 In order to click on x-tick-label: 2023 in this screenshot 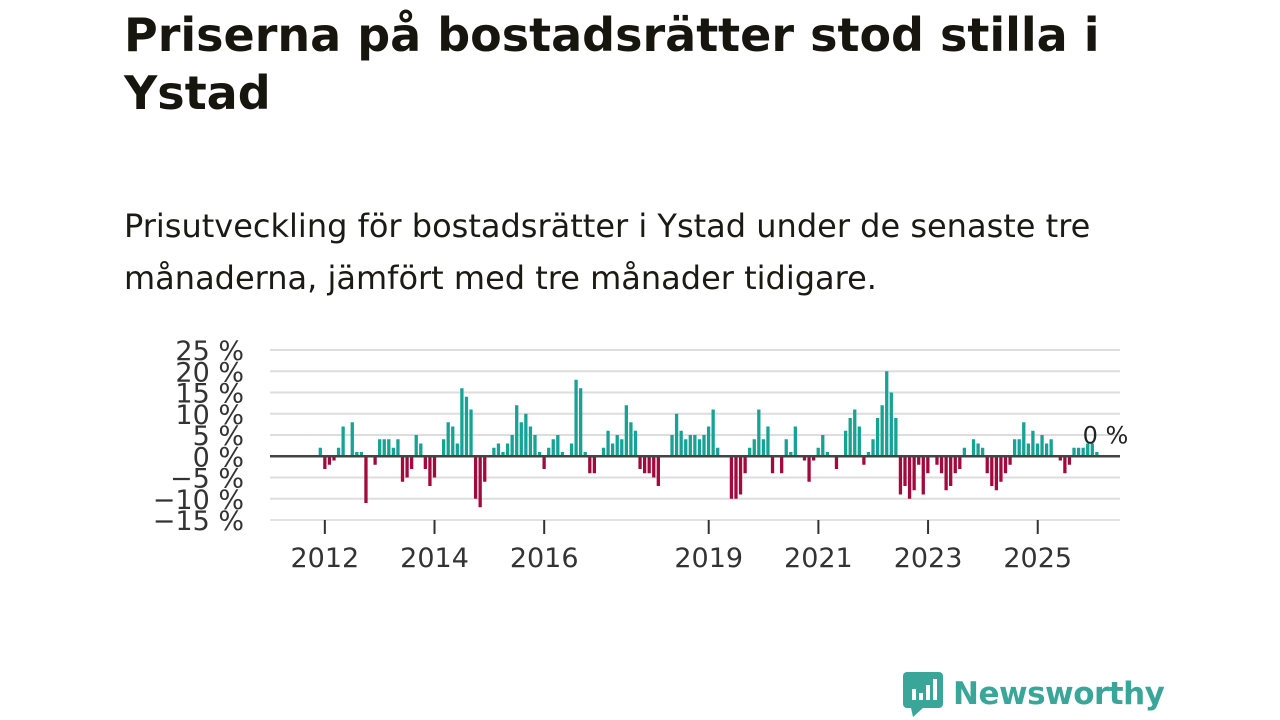, I will do `click(928, 558)`.